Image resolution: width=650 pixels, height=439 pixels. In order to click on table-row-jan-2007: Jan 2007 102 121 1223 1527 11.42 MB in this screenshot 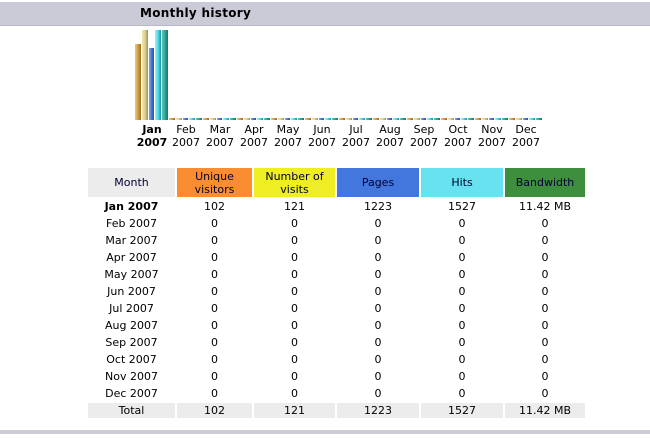, I will do `click(336, 206)`.